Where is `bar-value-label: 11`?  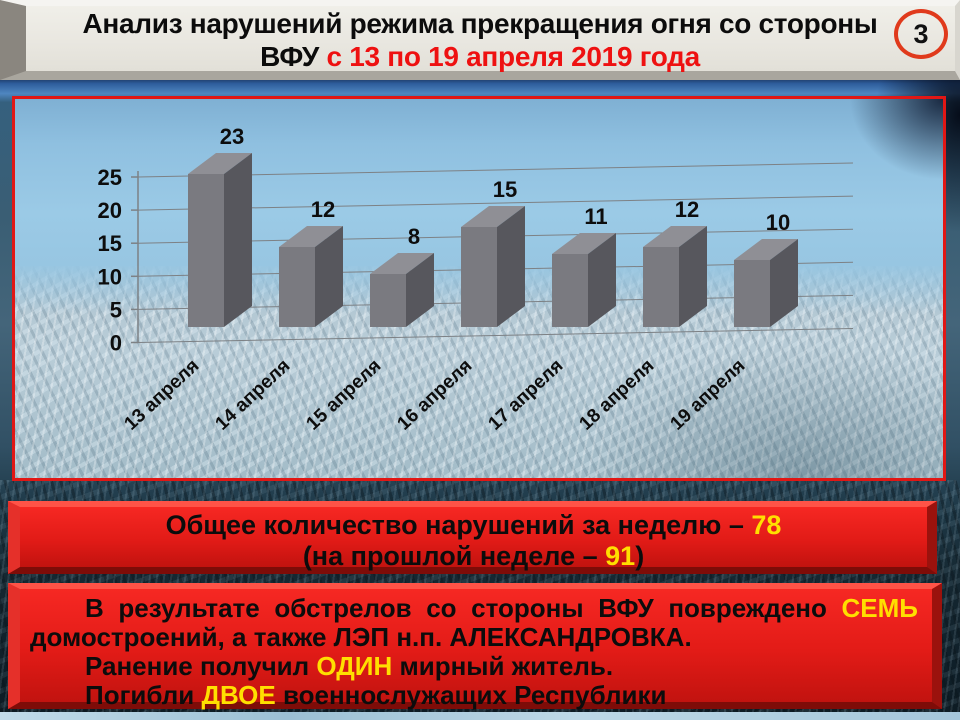 bar-value-label: 11 is located at coordinates (595, 216).